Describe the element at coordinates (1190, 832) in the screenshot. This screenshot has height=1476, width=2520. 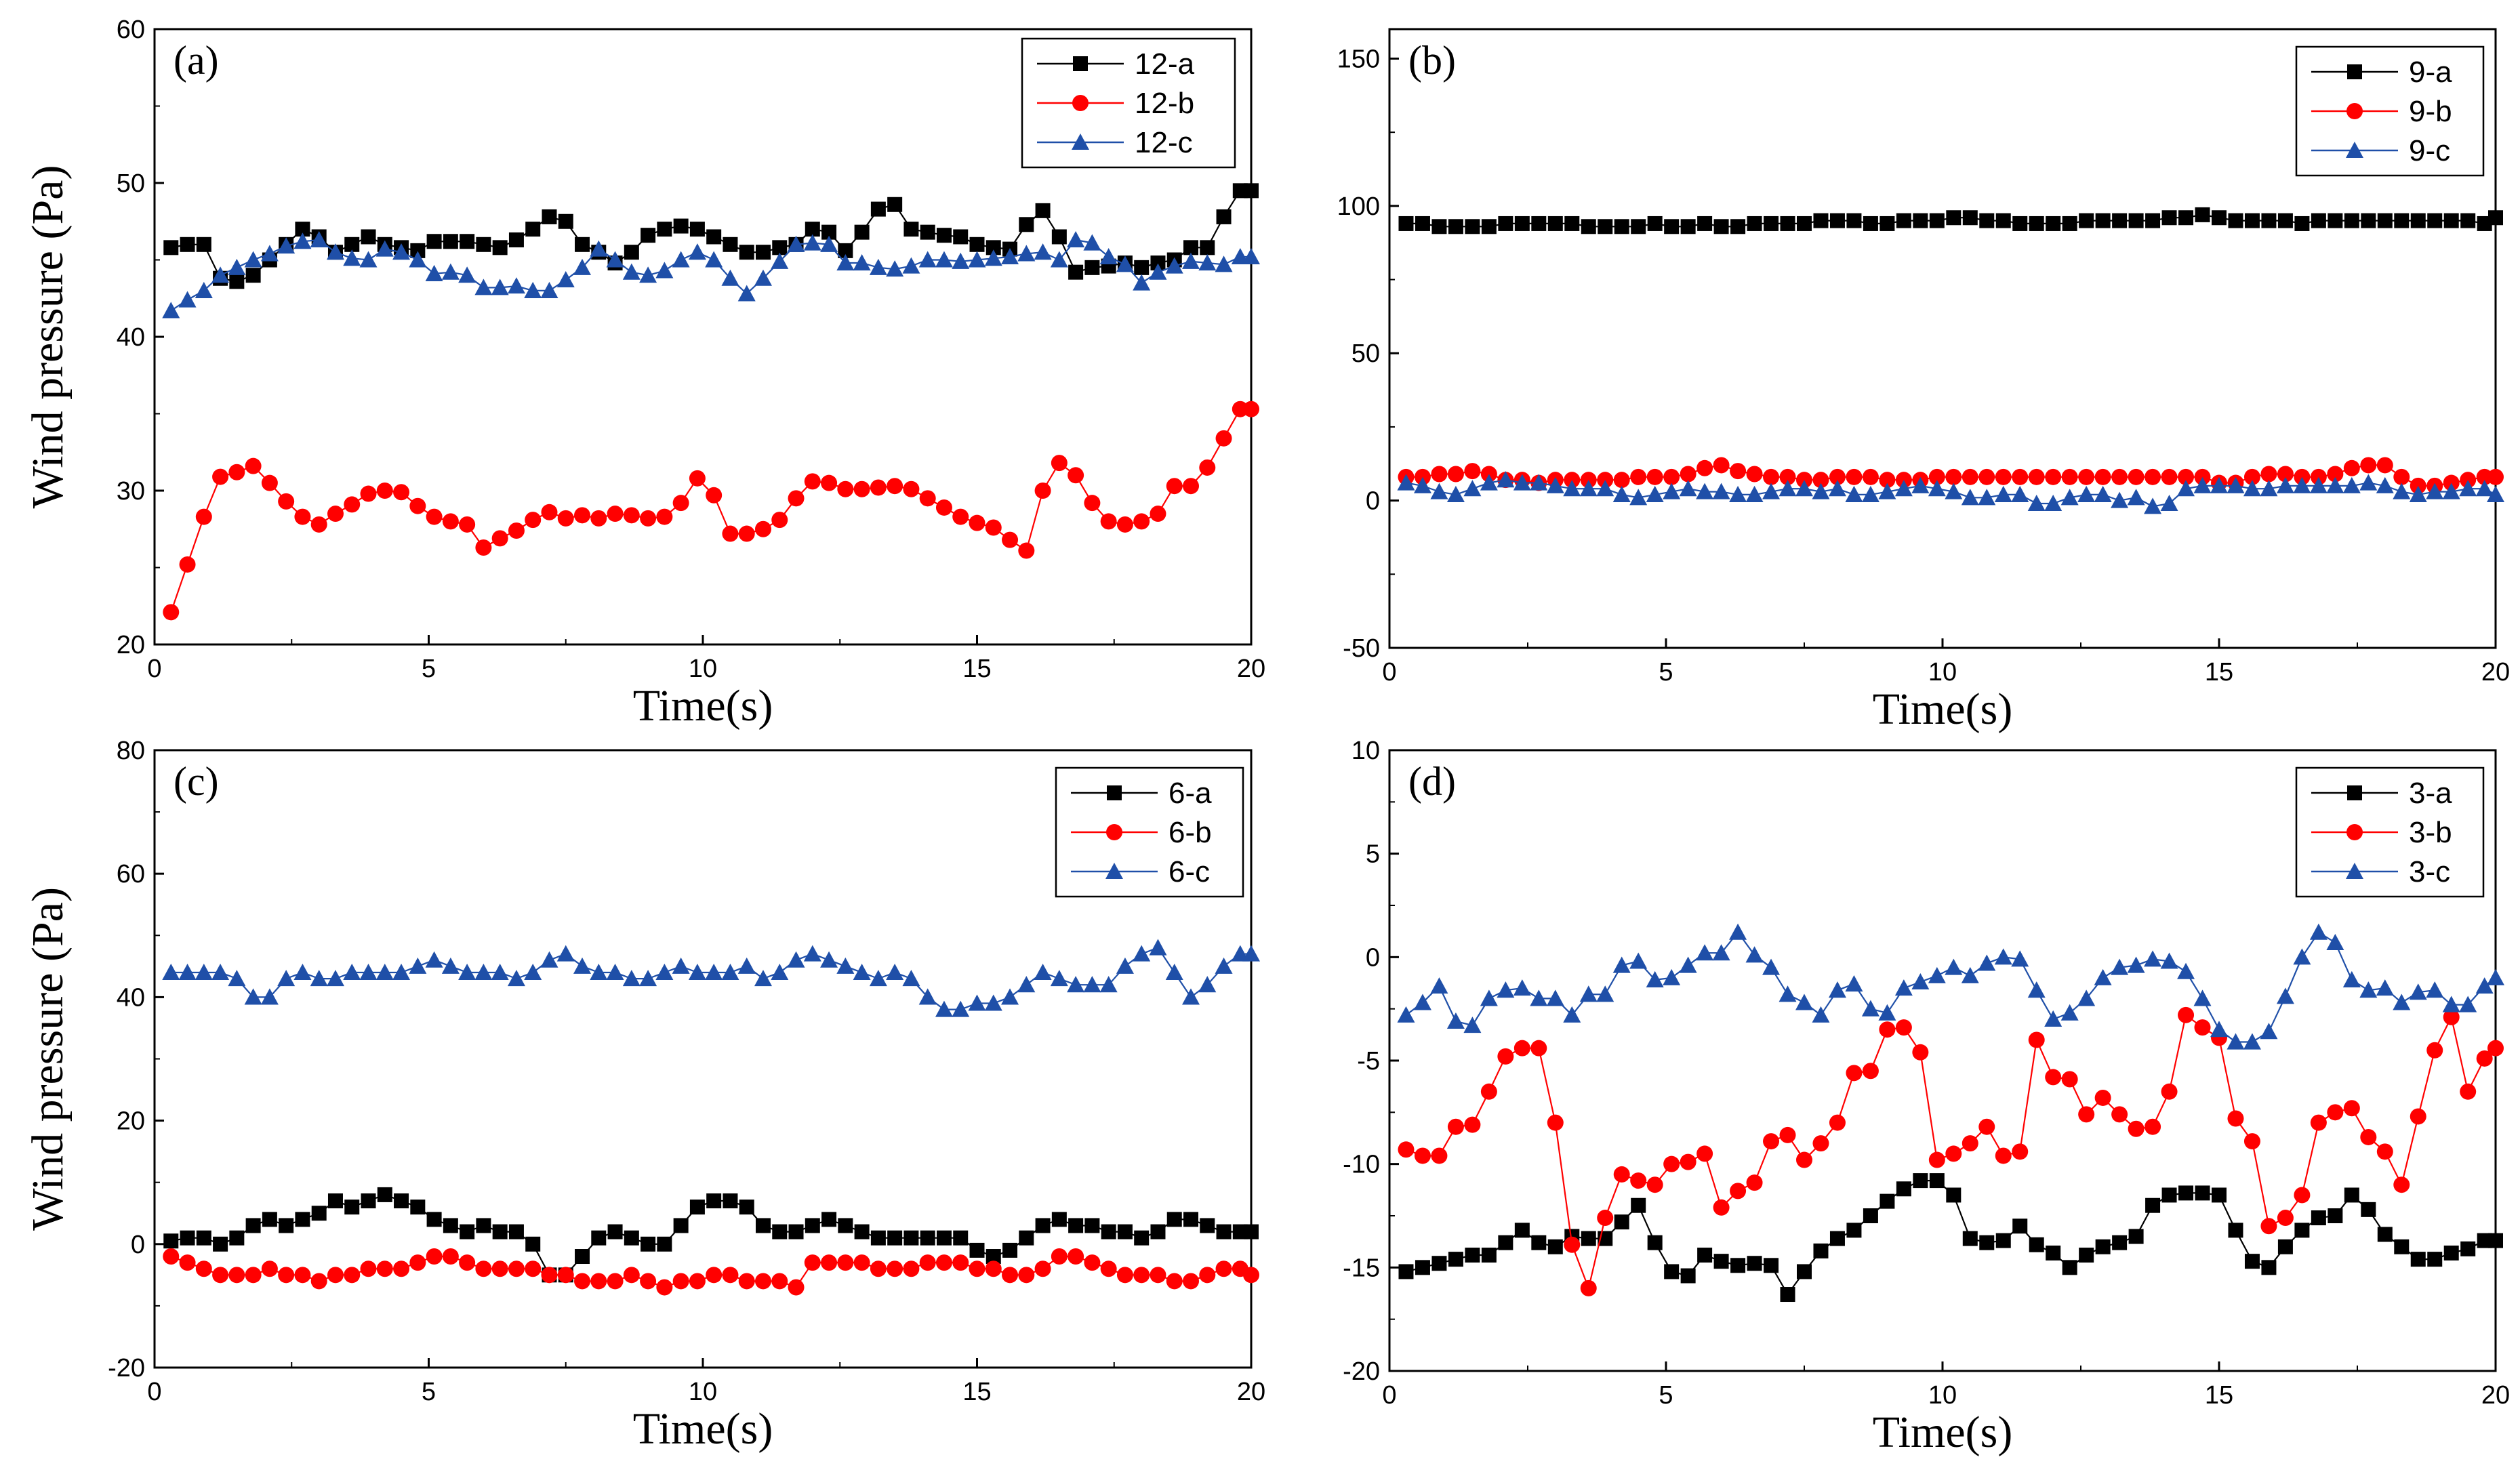
I see `legend-label: 6-b` at that location.